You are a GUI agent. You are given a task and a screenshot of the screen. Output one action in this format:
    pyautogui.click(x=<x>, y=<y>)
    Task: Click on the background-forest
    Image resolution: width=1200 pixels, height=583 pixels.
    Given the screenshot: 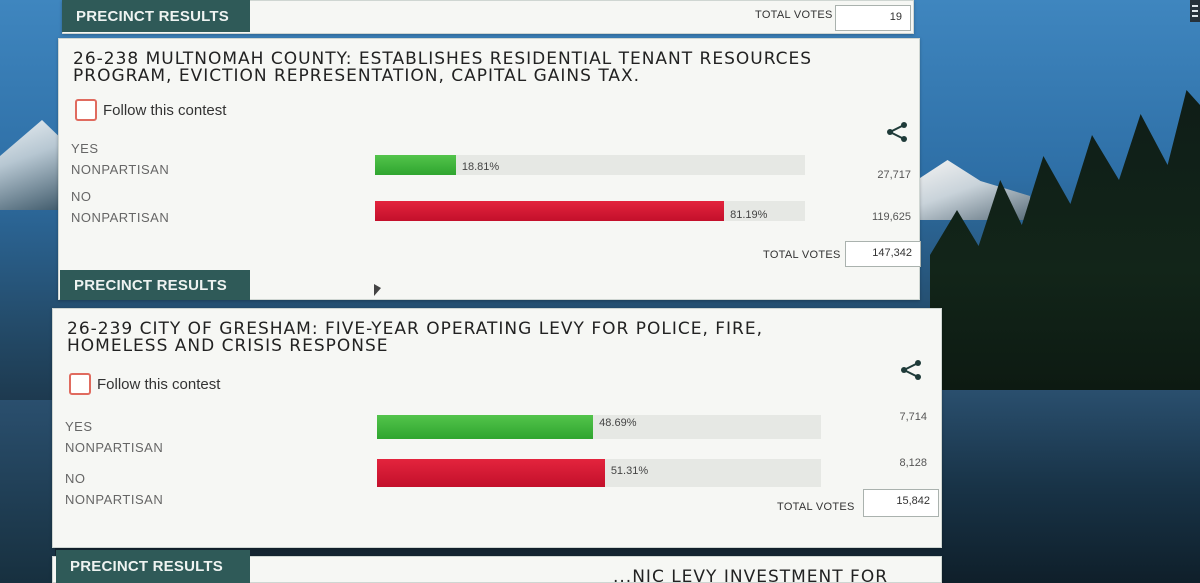 What is the action you would take?
    pyautogui.click(x=1065, y=240)
    